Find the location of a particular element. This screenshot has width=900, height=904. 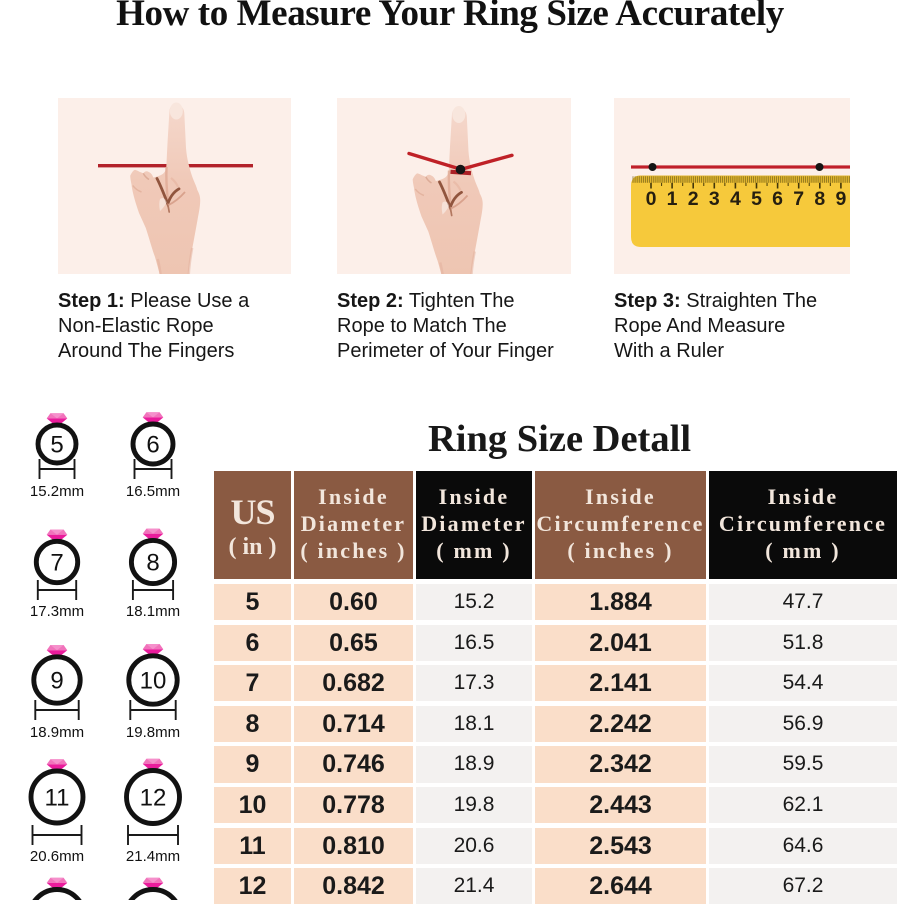

svg-text: 16.5mm is located at coordinates (153, 491).